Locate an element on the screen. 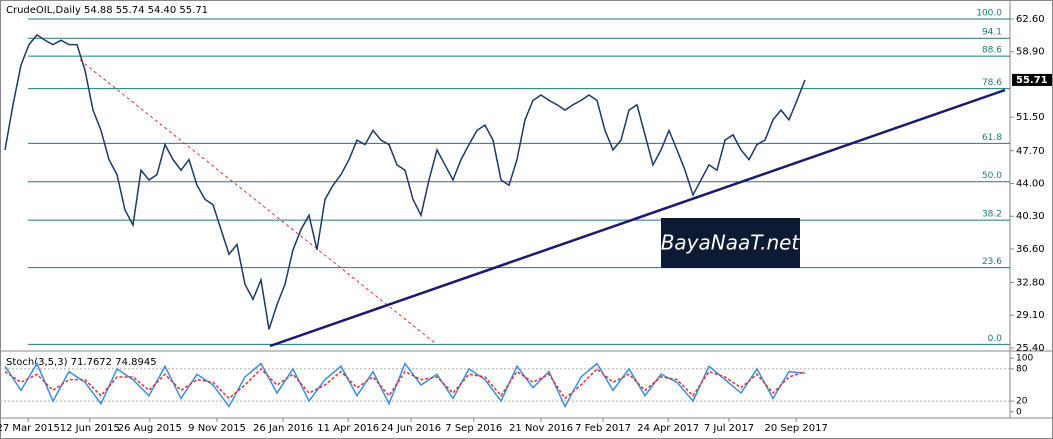 The height and width of the screenshot is (439, 1053). y-tick-label: 100 is located at coordinates (1024, 359).